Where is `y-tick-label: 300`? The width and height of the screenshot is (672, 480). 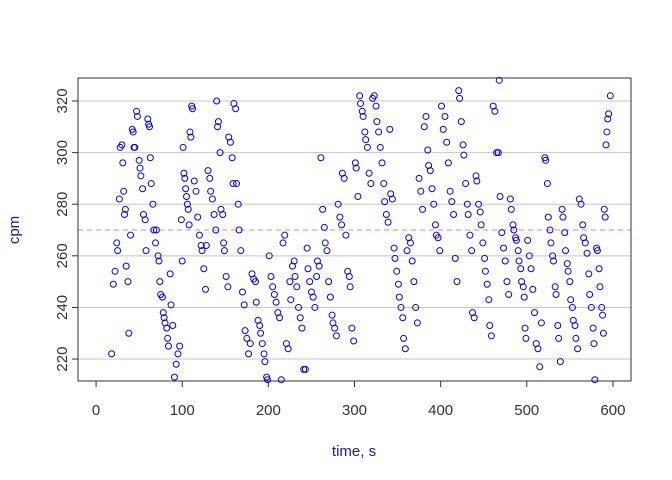 y-tick-label: 300 is located at coordinates (62, 152).